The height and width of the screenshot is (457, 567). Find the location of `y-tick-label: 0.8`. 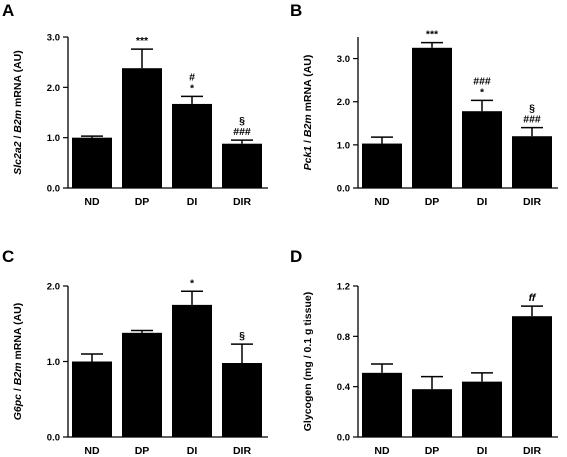

y-tick-label: 0.8 is located at coordinates (343, 337).